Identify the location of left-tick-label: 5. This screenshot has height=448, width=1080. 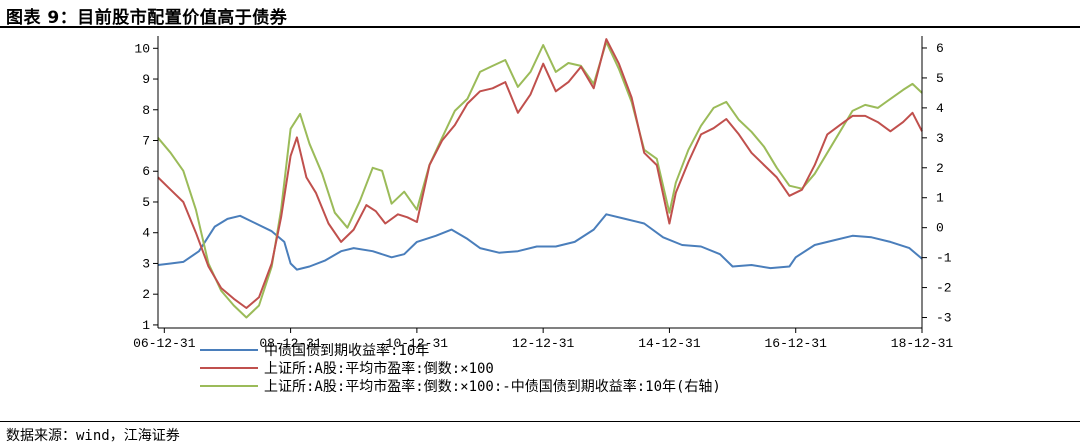
(146, 202).